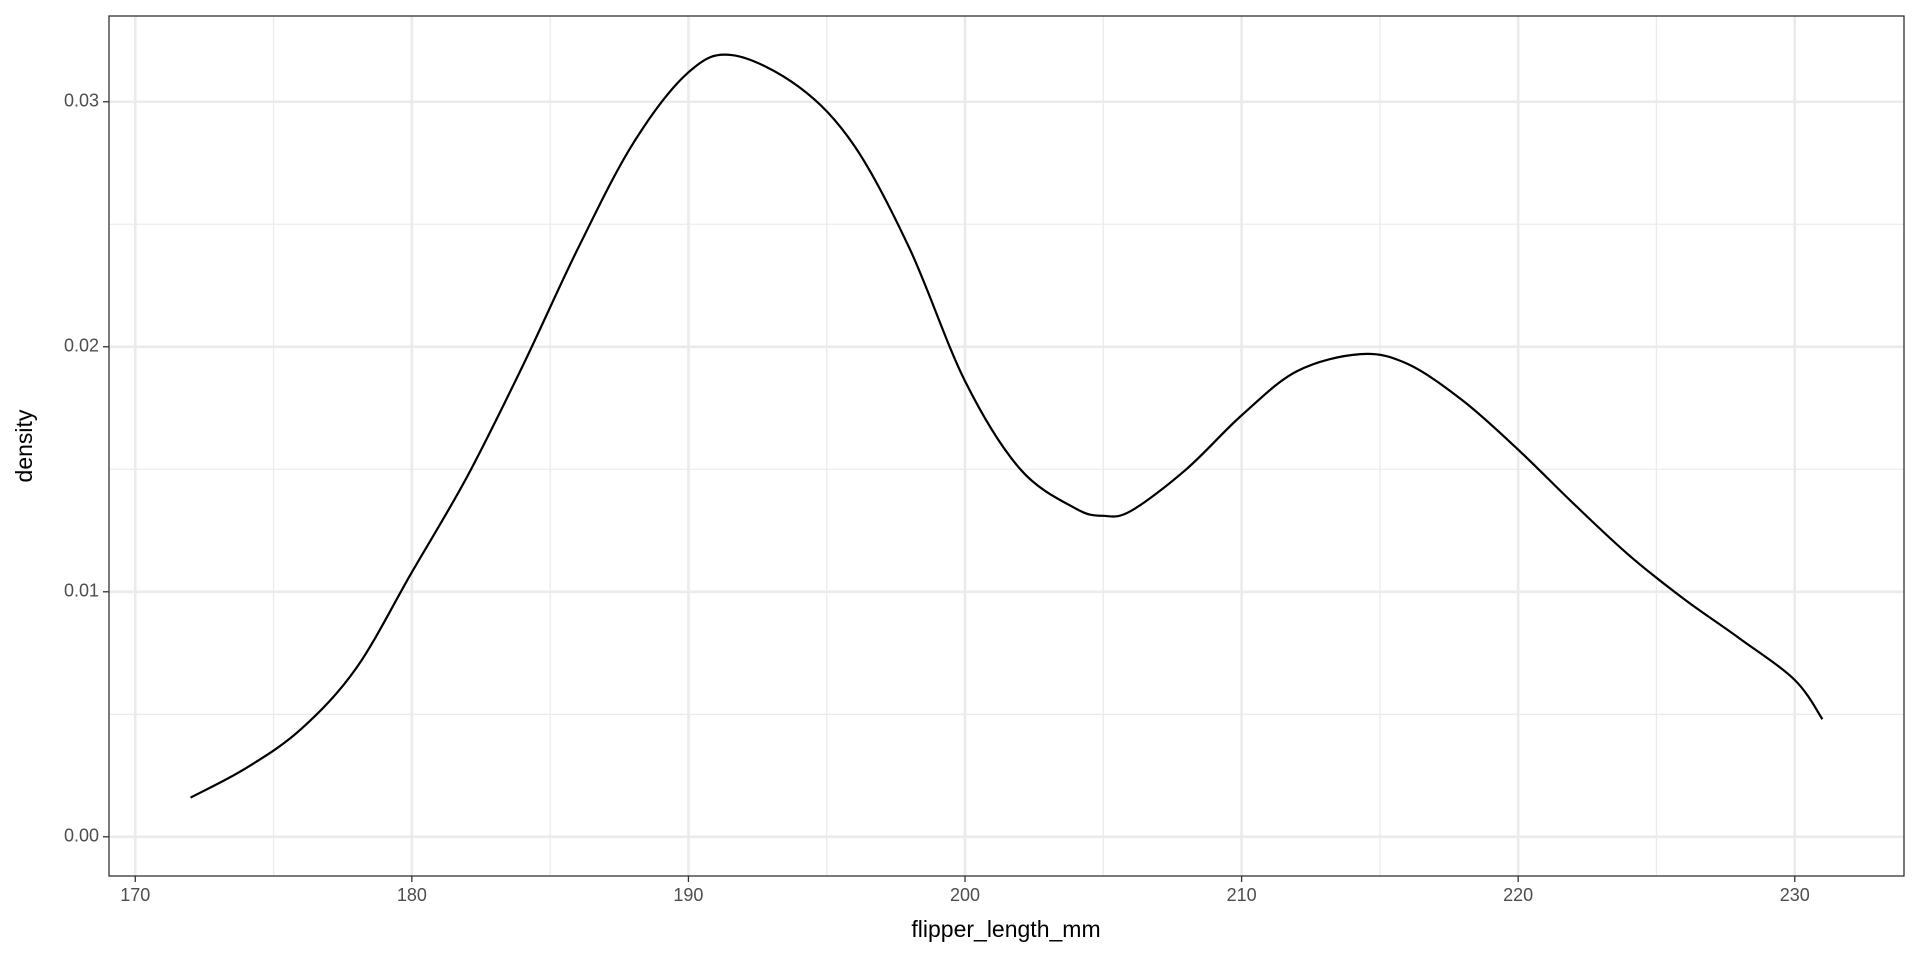  What do you see at coordinates (81, 591) in the screenshot?
I see `y-tick-label: 0.01` at bounding box center [81, 591].